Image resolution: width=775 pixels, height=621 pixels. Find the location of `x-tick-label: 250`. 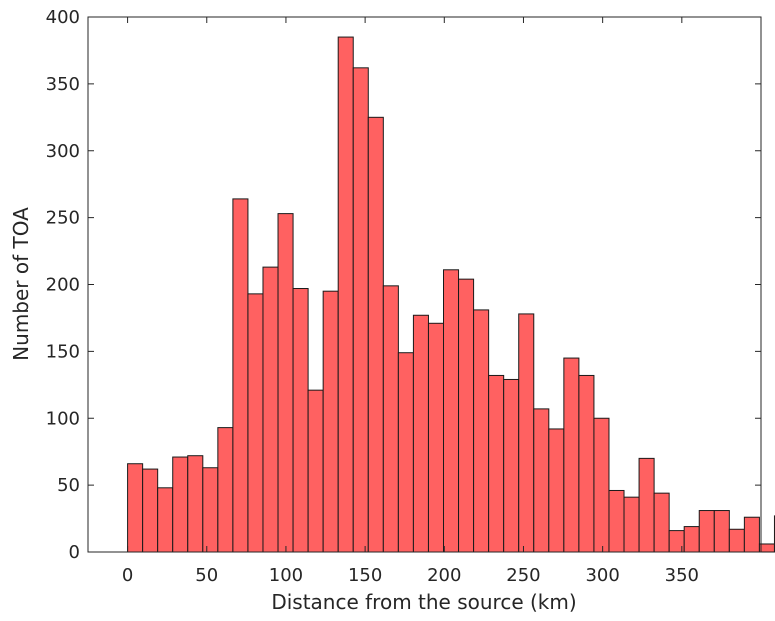

x-tick-label: 250 is located at coordinates (523, 575).